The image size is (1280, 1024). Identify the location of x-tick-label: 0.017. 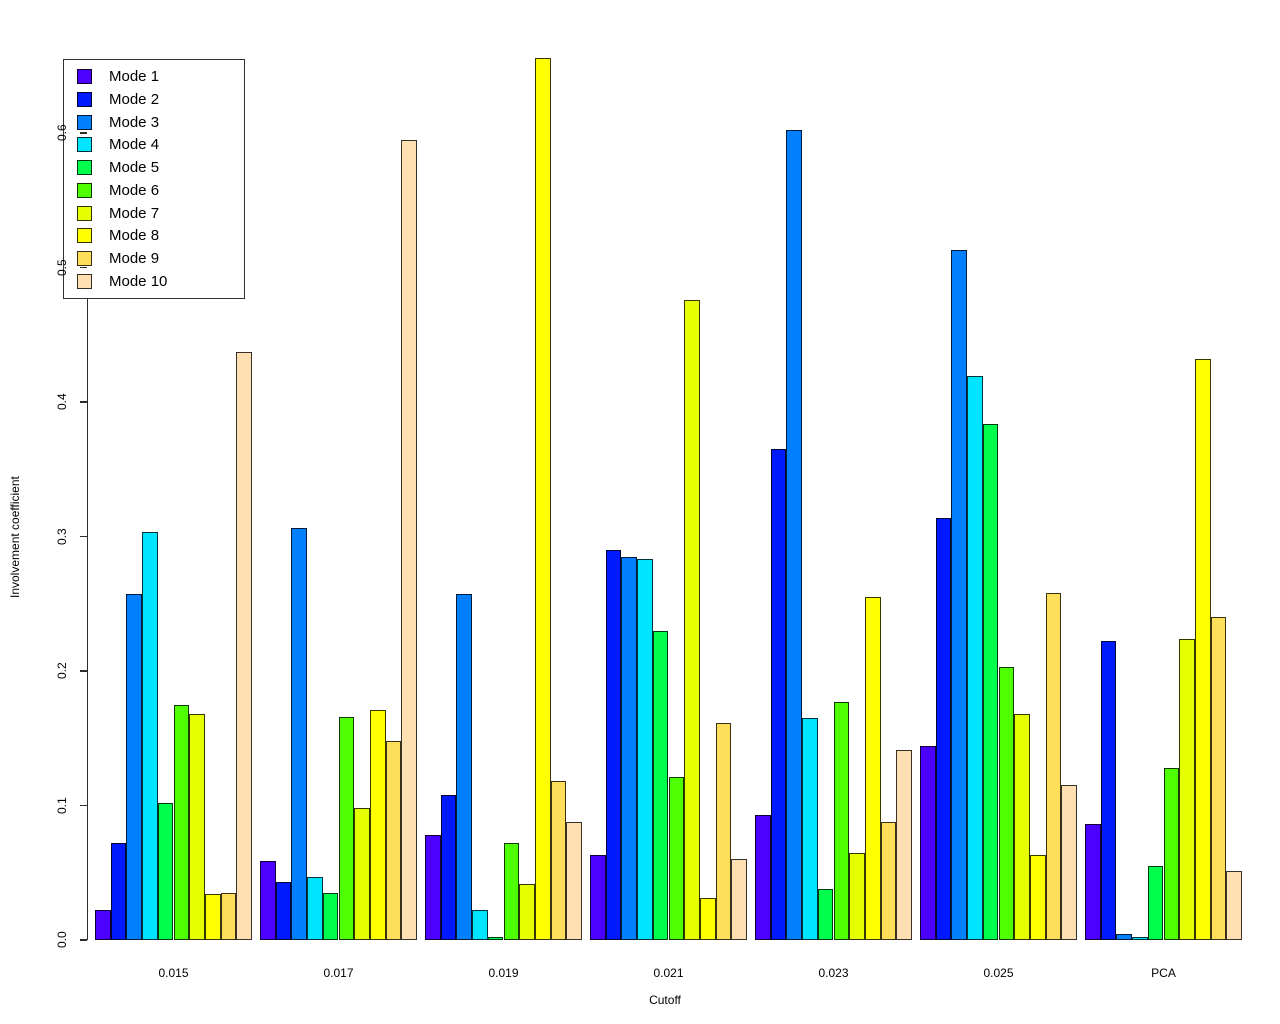
(338, 973).